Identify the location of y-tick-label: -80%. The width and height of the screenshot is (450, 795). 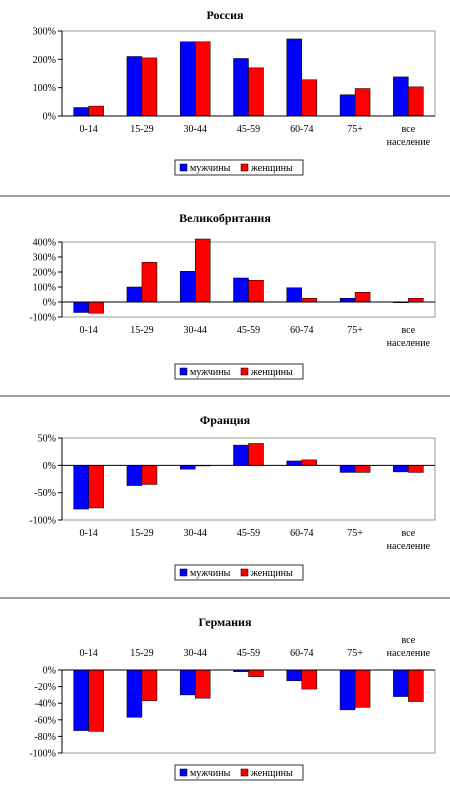
(45, 737).